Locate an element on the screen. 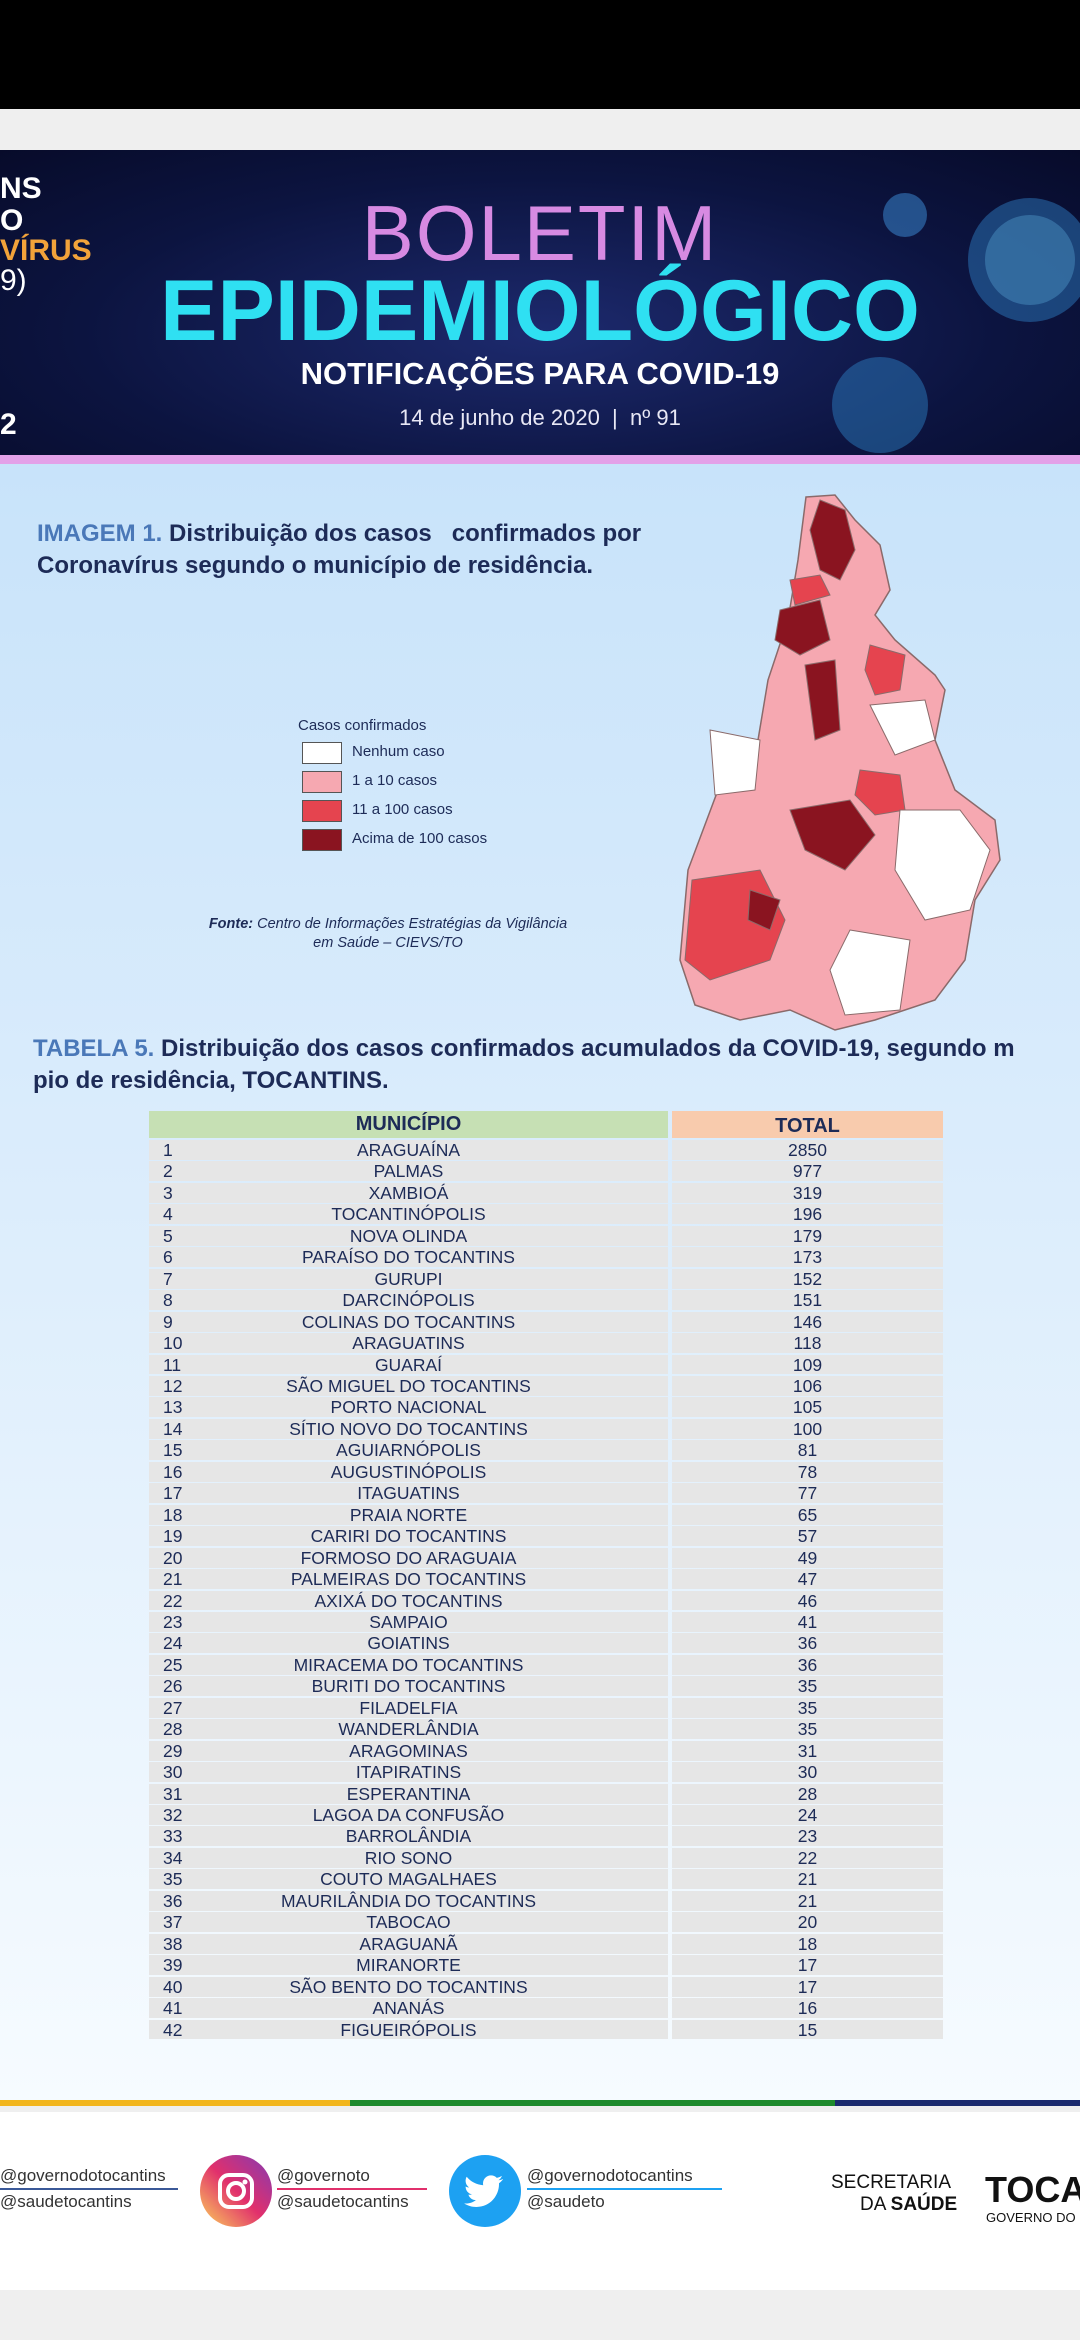 The height and width of the screenshot is (2340, 1080). cell-rank: 36 is located at coordinates (408, 1900).